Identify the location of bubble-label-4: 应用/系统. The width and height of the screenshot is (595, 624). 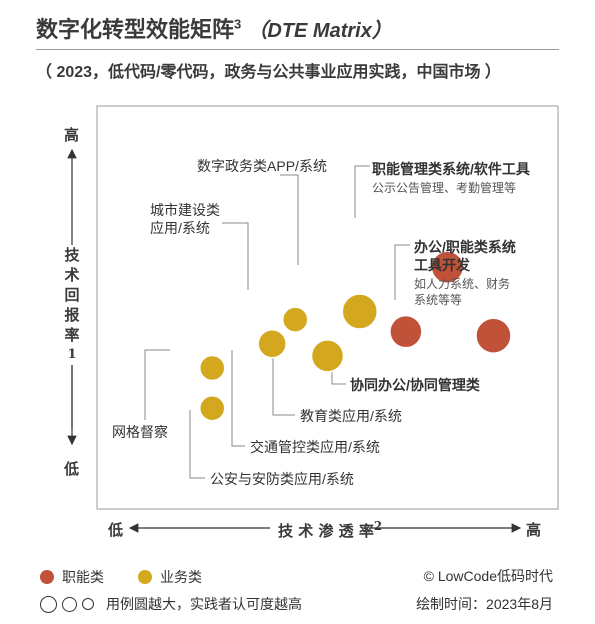
(180, 228).